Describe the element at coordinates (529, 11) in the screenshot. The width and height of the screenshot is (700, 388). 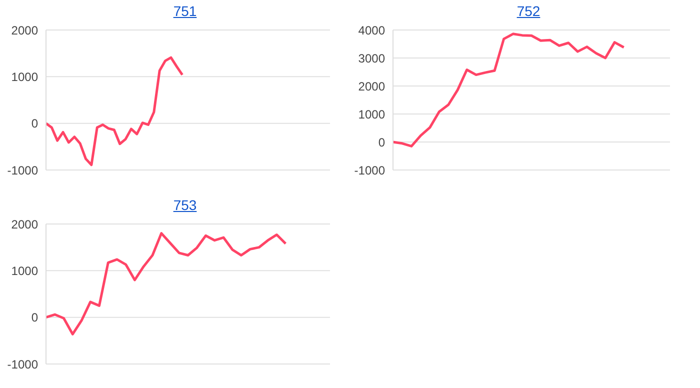
I see `chart-title: 752` at that location.